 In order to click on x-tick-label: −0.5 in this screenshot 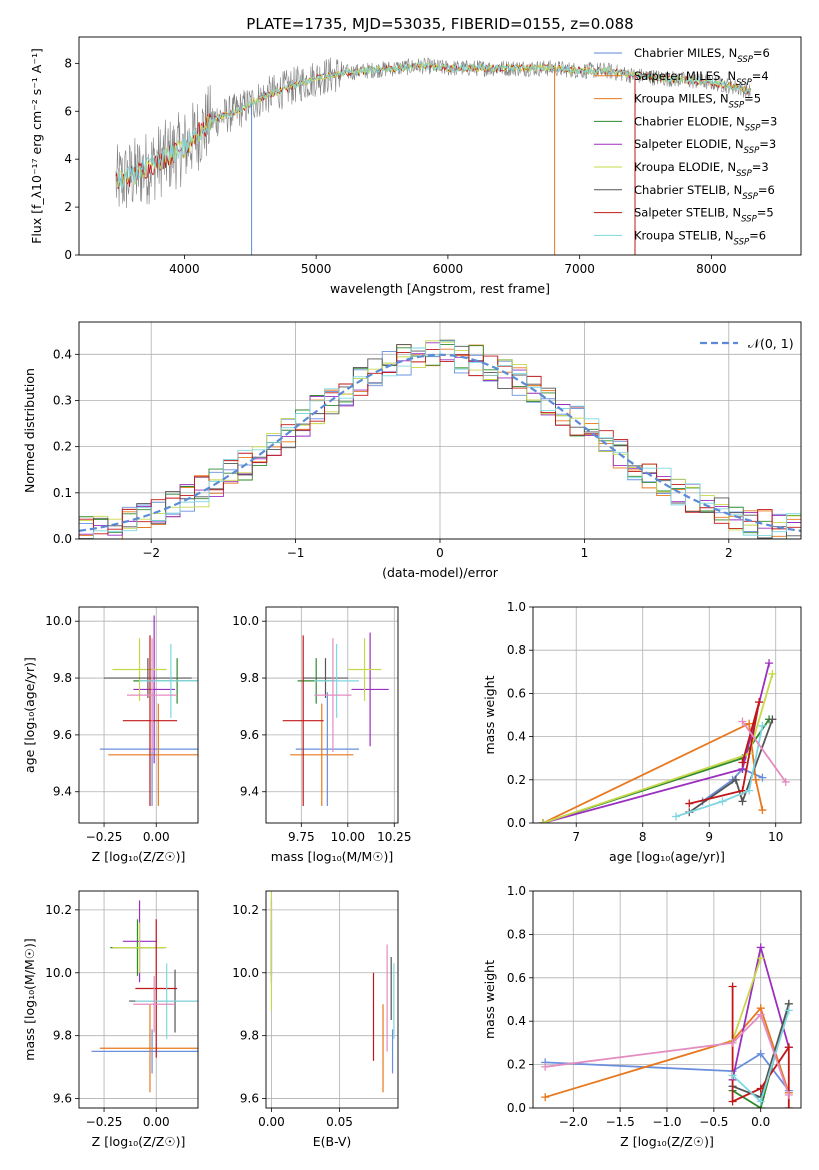, I will do `click(713, 1122)`.